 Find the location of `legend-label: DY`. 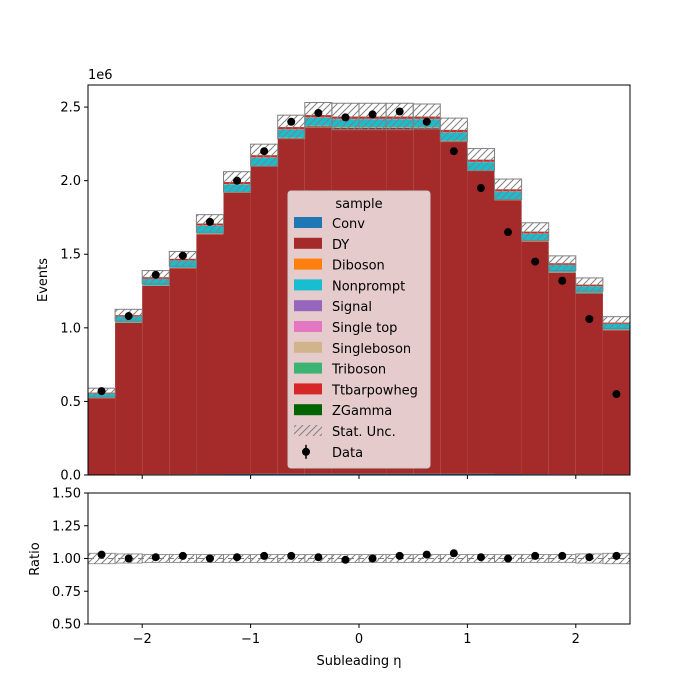

legend-label: DY is located at coordinates (340, 245).